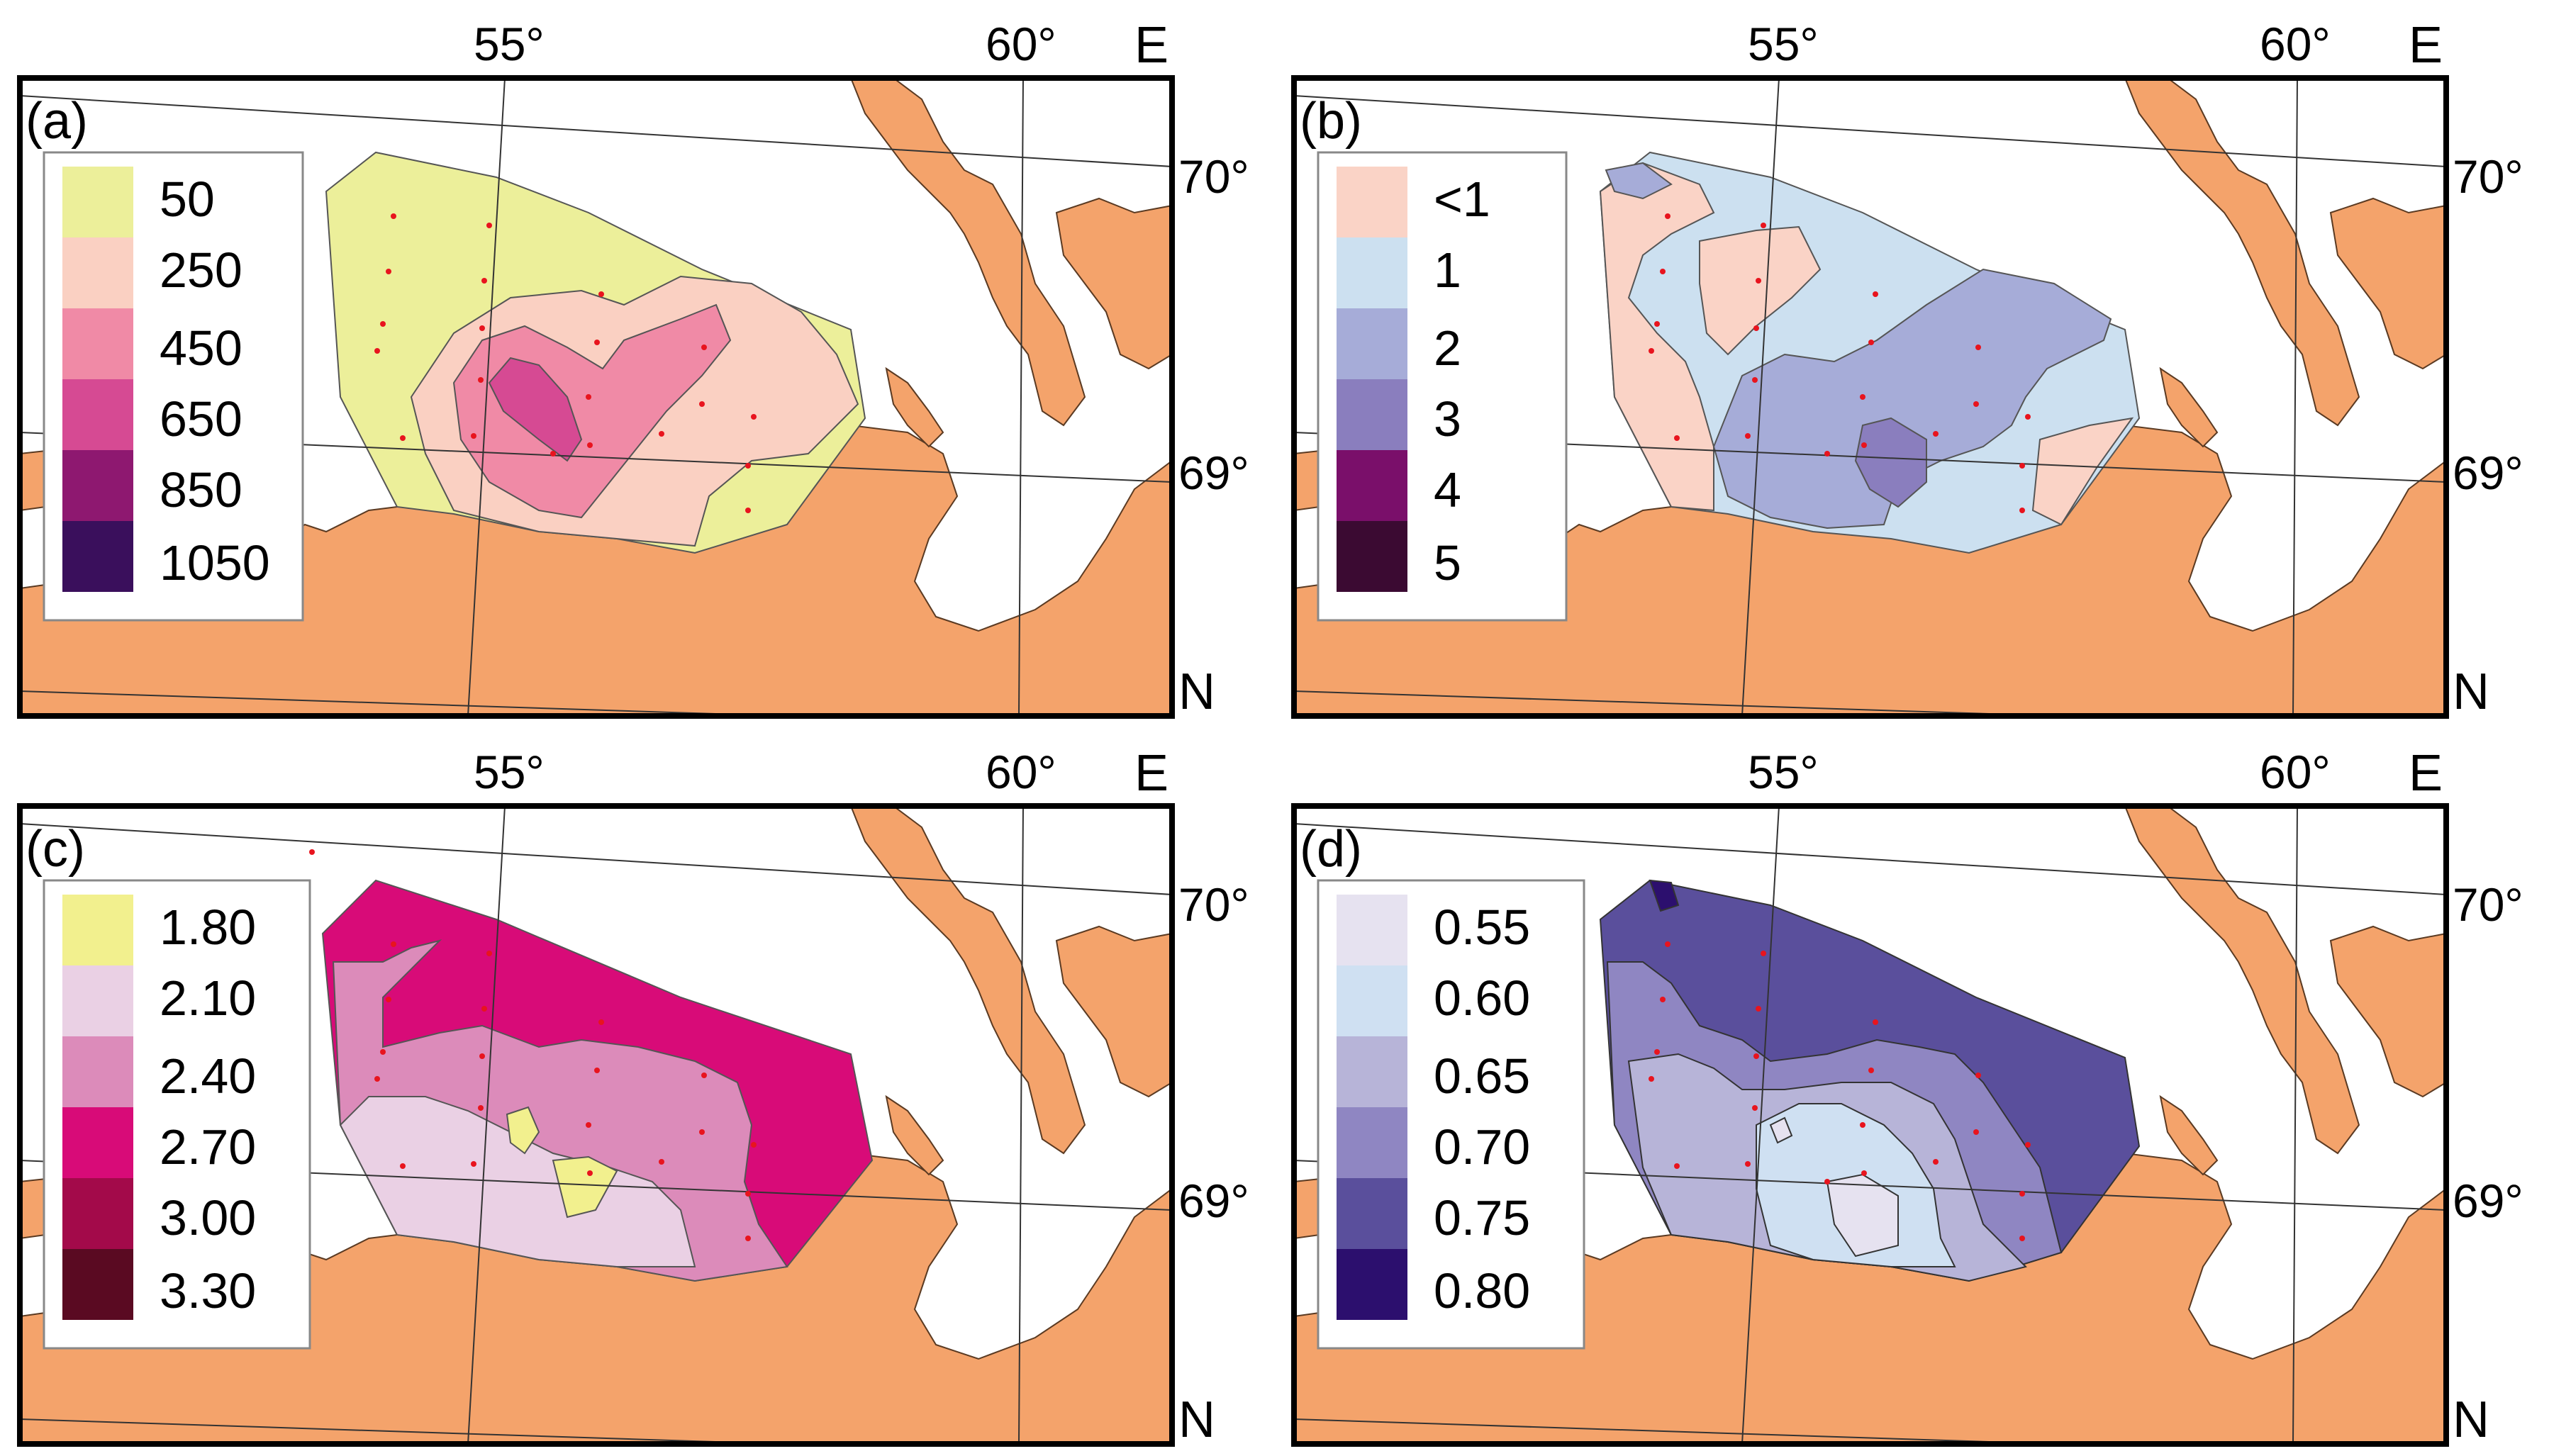  What do you see at coordinates (1442, 386) in the screenshot?
I see `legend-b: <1 1 2 3 4 5` at bounding box center [1442, 386].